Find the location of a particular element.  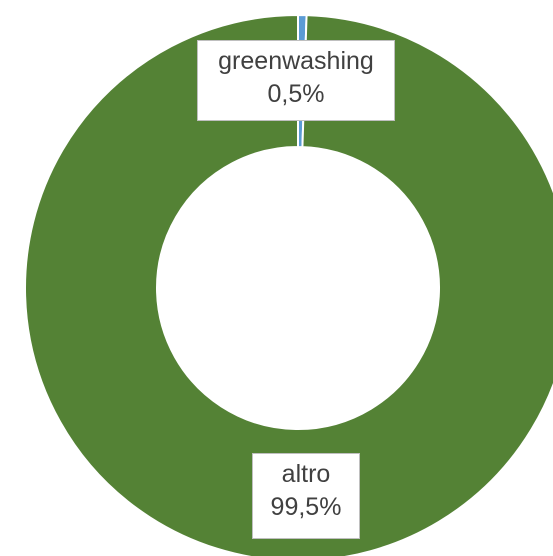

data-label-altro: altro 99,5% is located at coordinates (306, 496).